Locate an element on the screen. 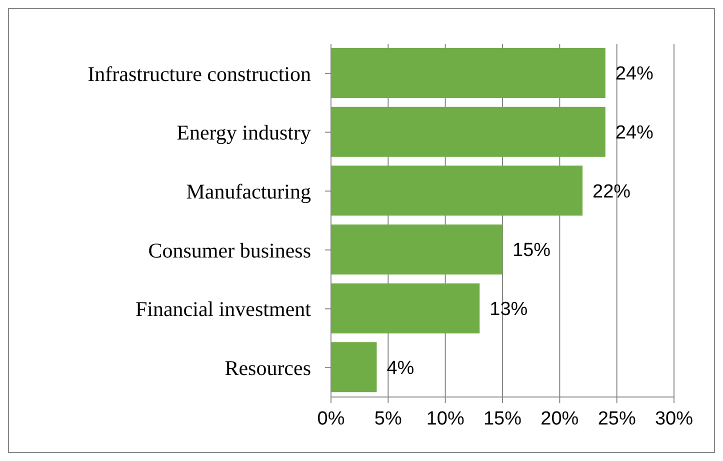 The image size is (723, 461). y-tick-label: Consumer business is located at coordinates (229, 250).